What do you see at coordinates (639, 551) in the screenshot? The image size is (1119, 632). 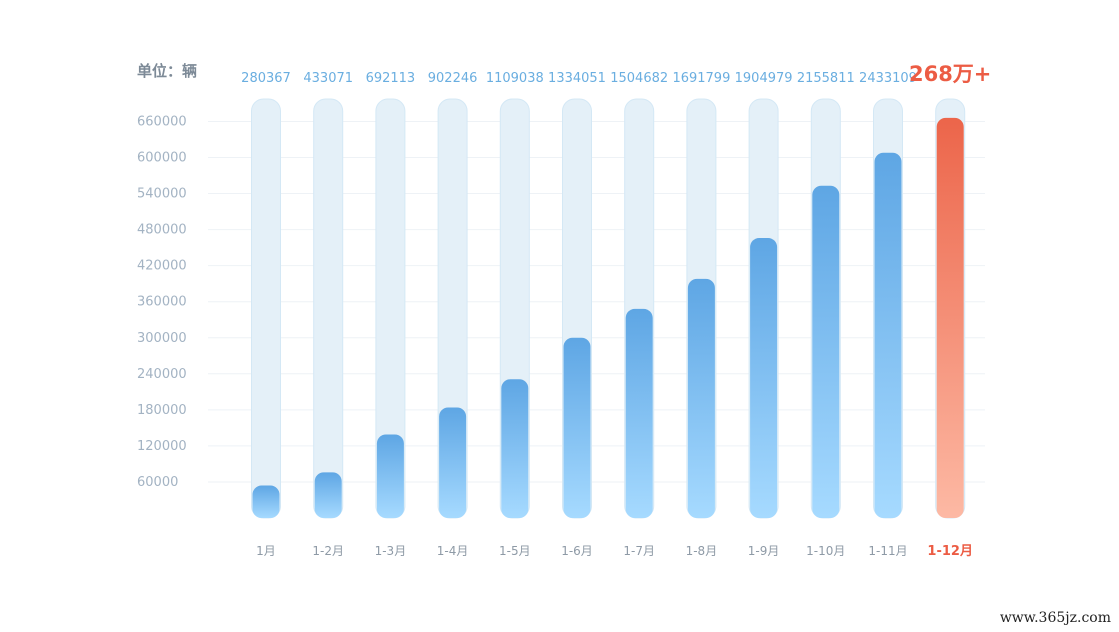 I see `x-tick-label: 1-7月` at bounding box center [639, 551].